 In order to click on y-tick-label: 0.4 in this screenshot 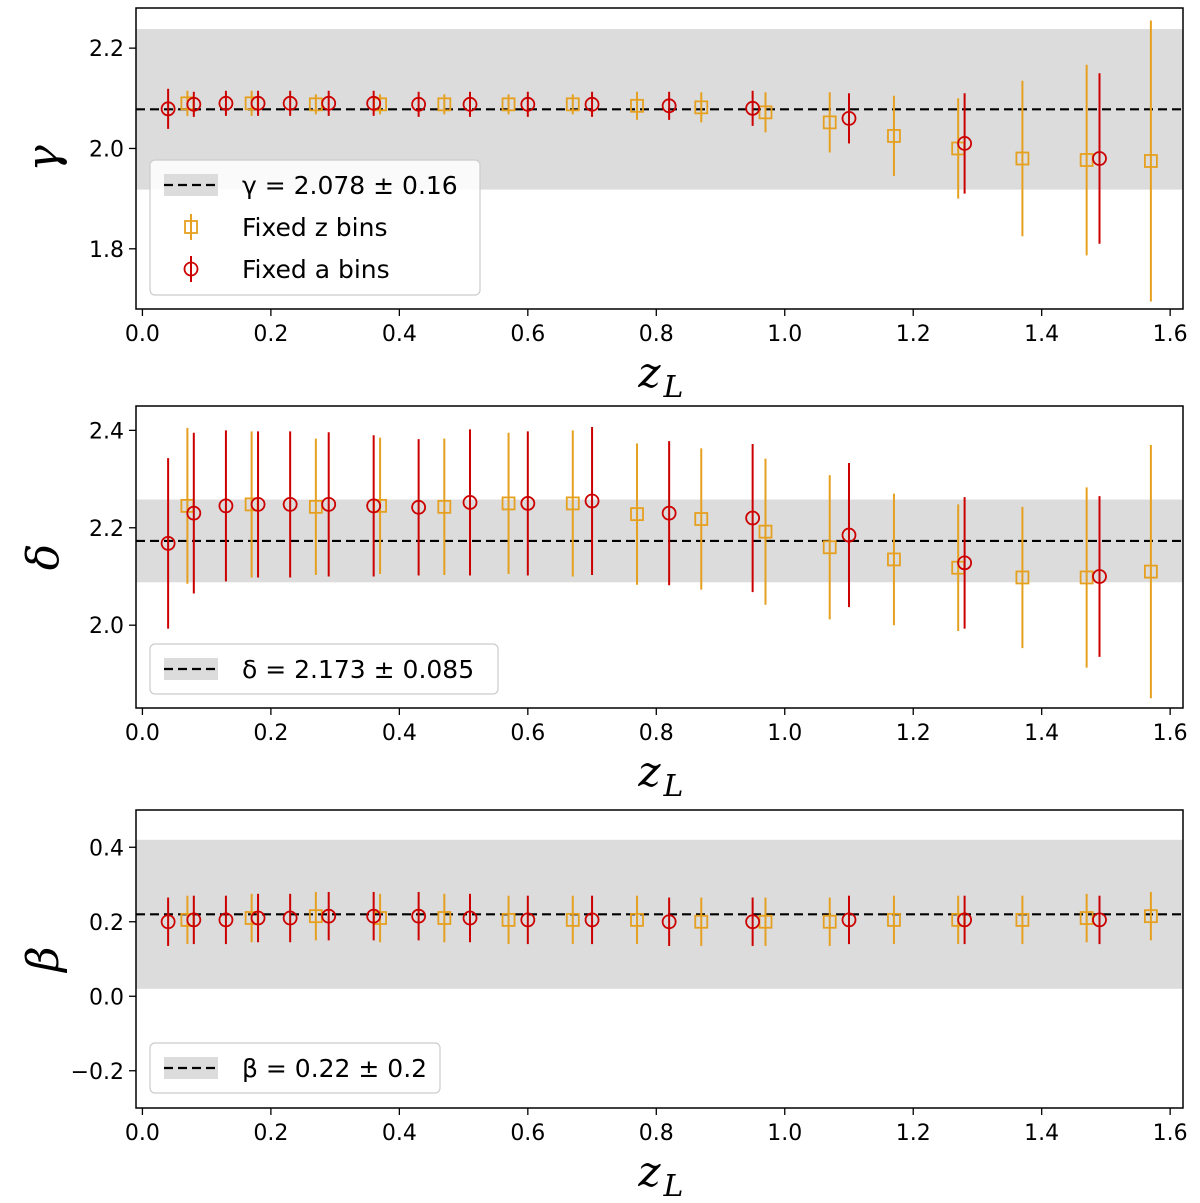, I will do `click(106, 848)`.